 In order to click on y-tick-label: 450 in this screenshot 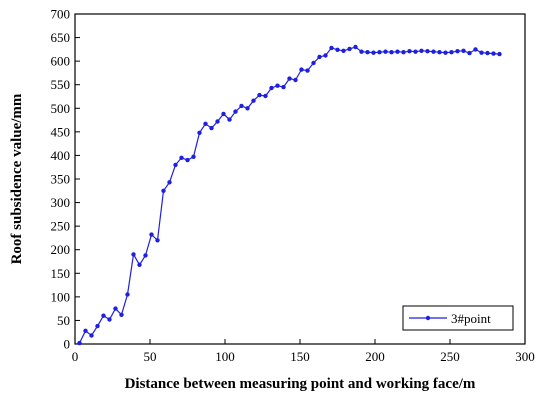, I will do `click(61, 131)`.